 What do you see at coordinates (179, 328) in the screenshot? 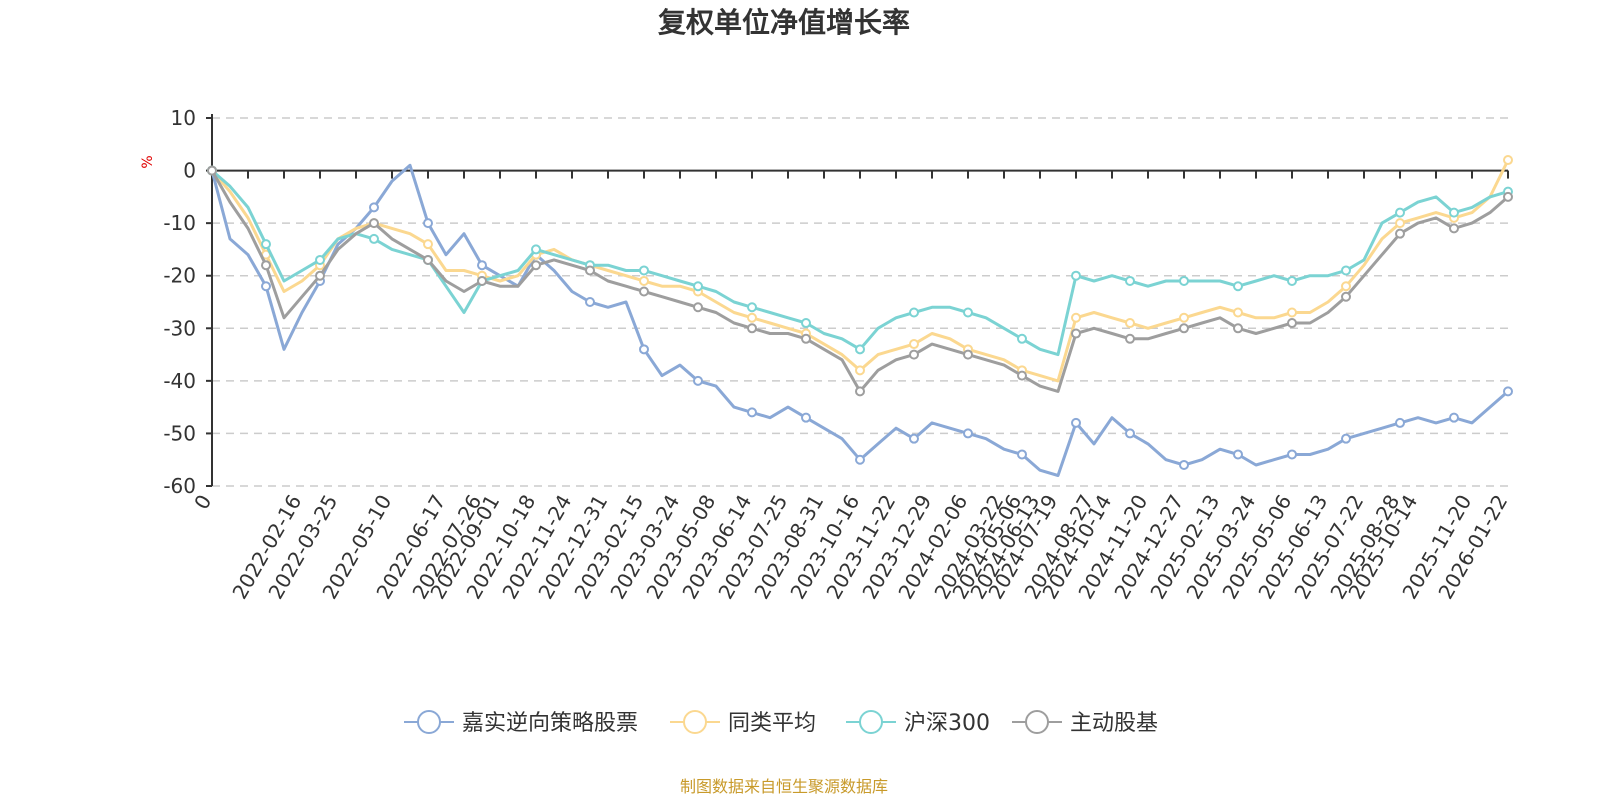
I see `y-tick-label: -30` at bounding box center [179, 328].